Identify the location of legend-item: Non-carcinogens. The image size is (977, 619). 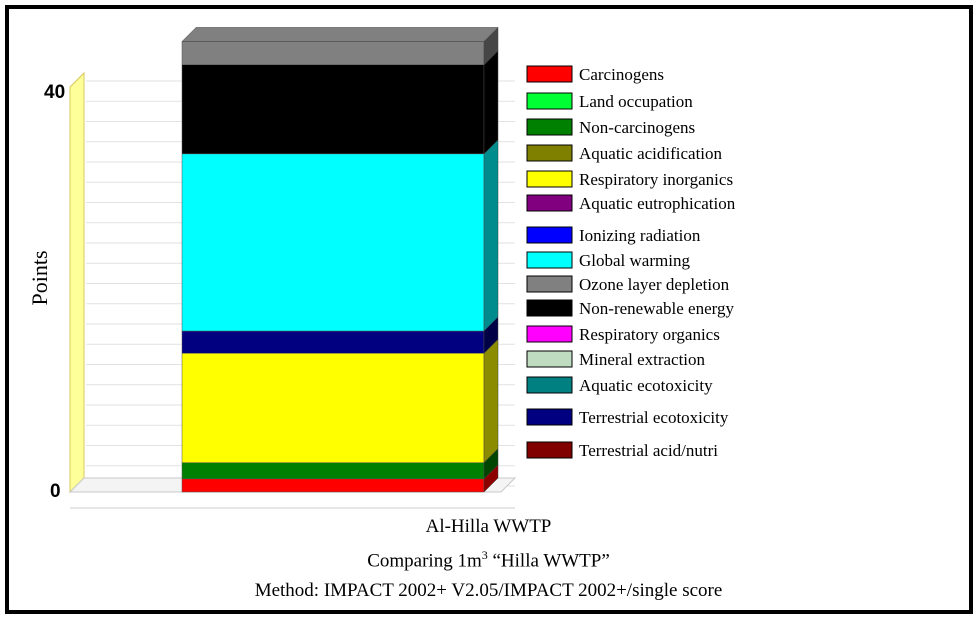
(610, 127).